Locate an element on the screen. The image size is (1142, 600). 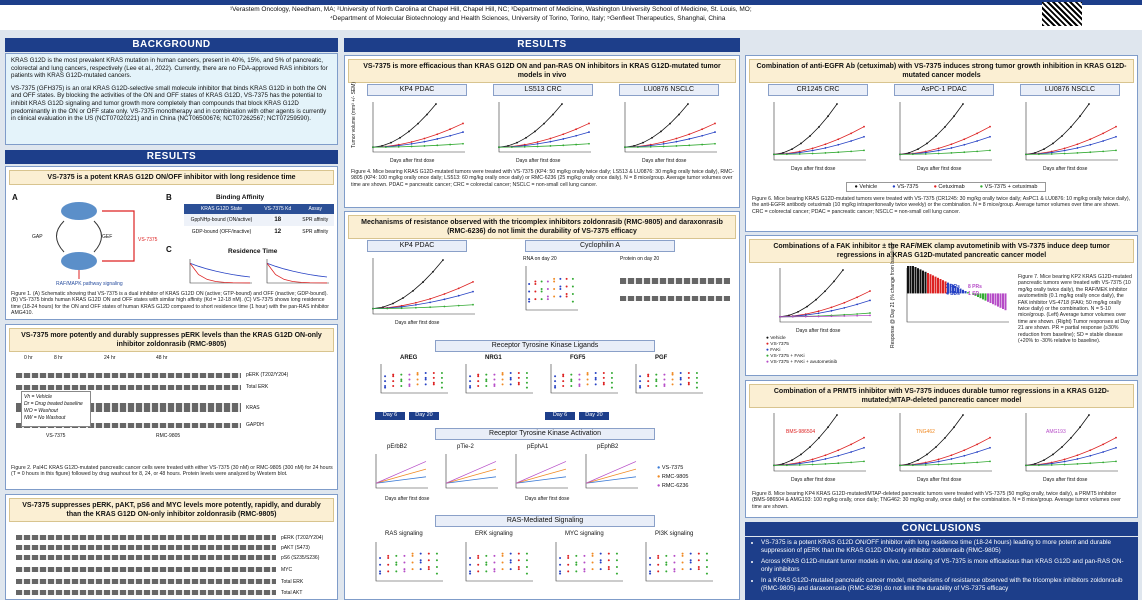
row-label: pERK (T202/Y204) is located at coordinates (267, 375).